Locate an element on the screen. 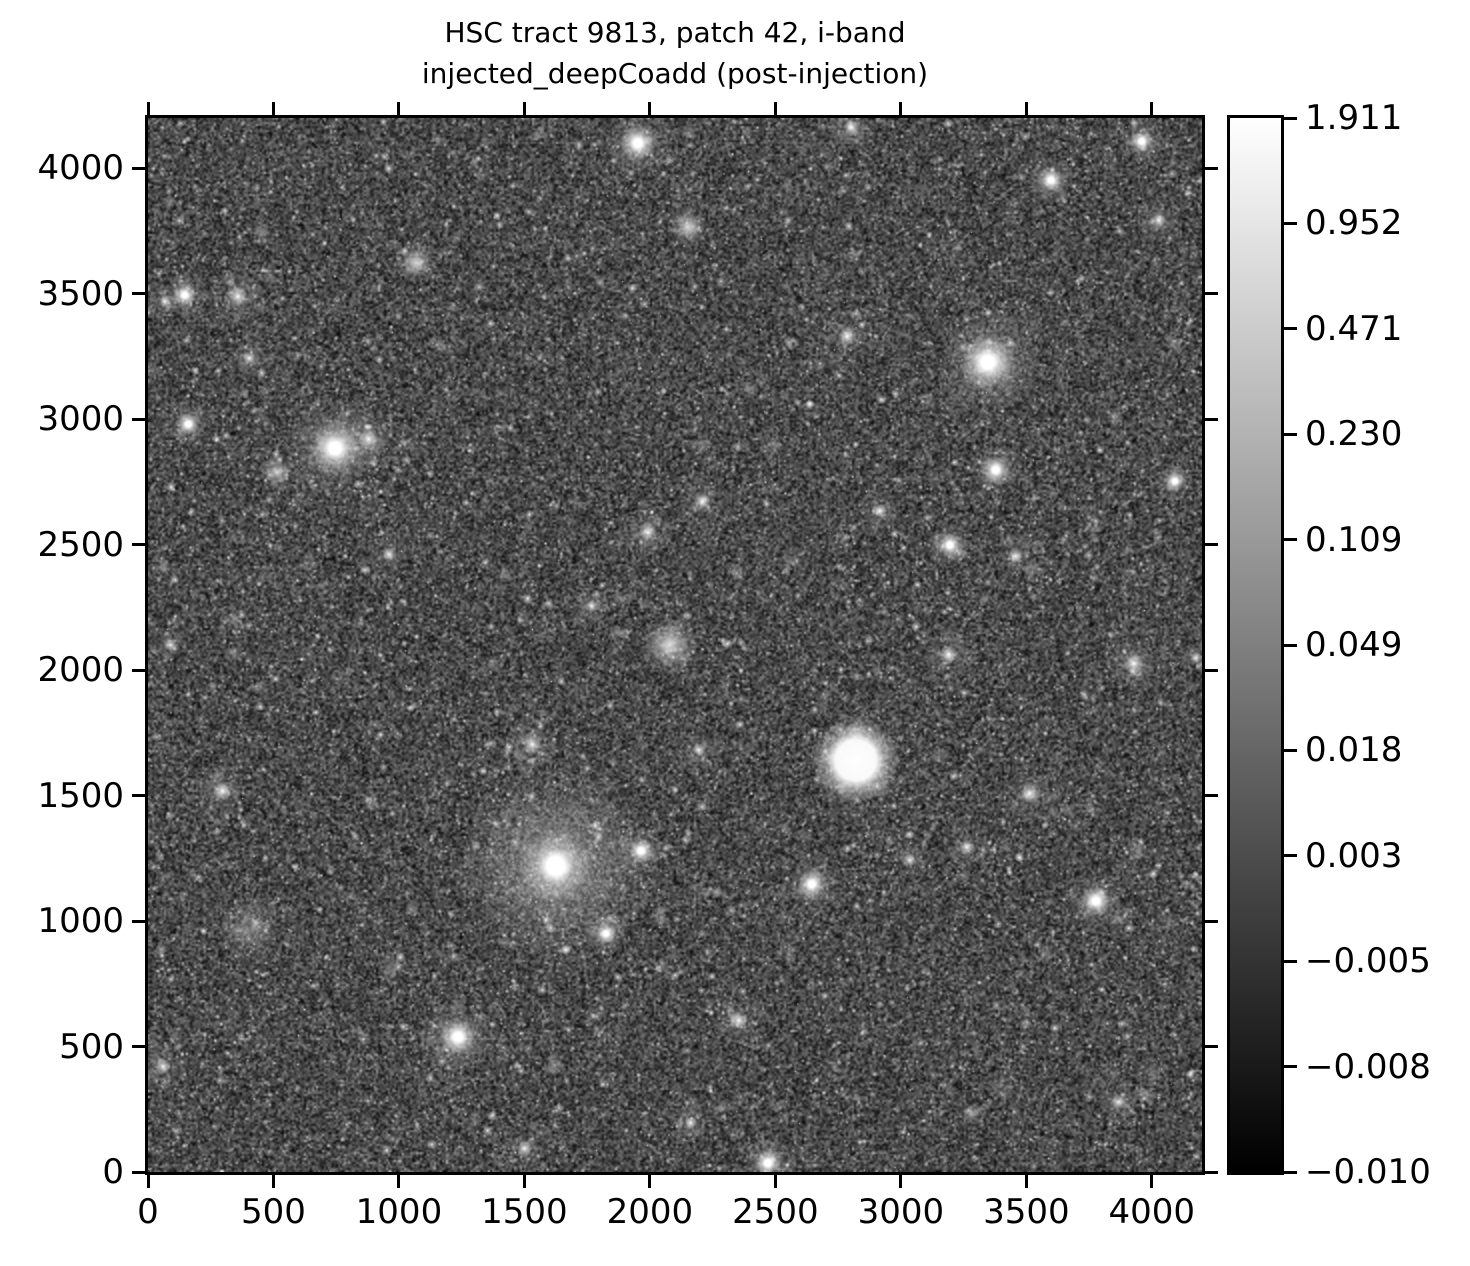 The height and width of the screenshot is (1266, 1470). colorbar is located at coordinates (1255, 645).